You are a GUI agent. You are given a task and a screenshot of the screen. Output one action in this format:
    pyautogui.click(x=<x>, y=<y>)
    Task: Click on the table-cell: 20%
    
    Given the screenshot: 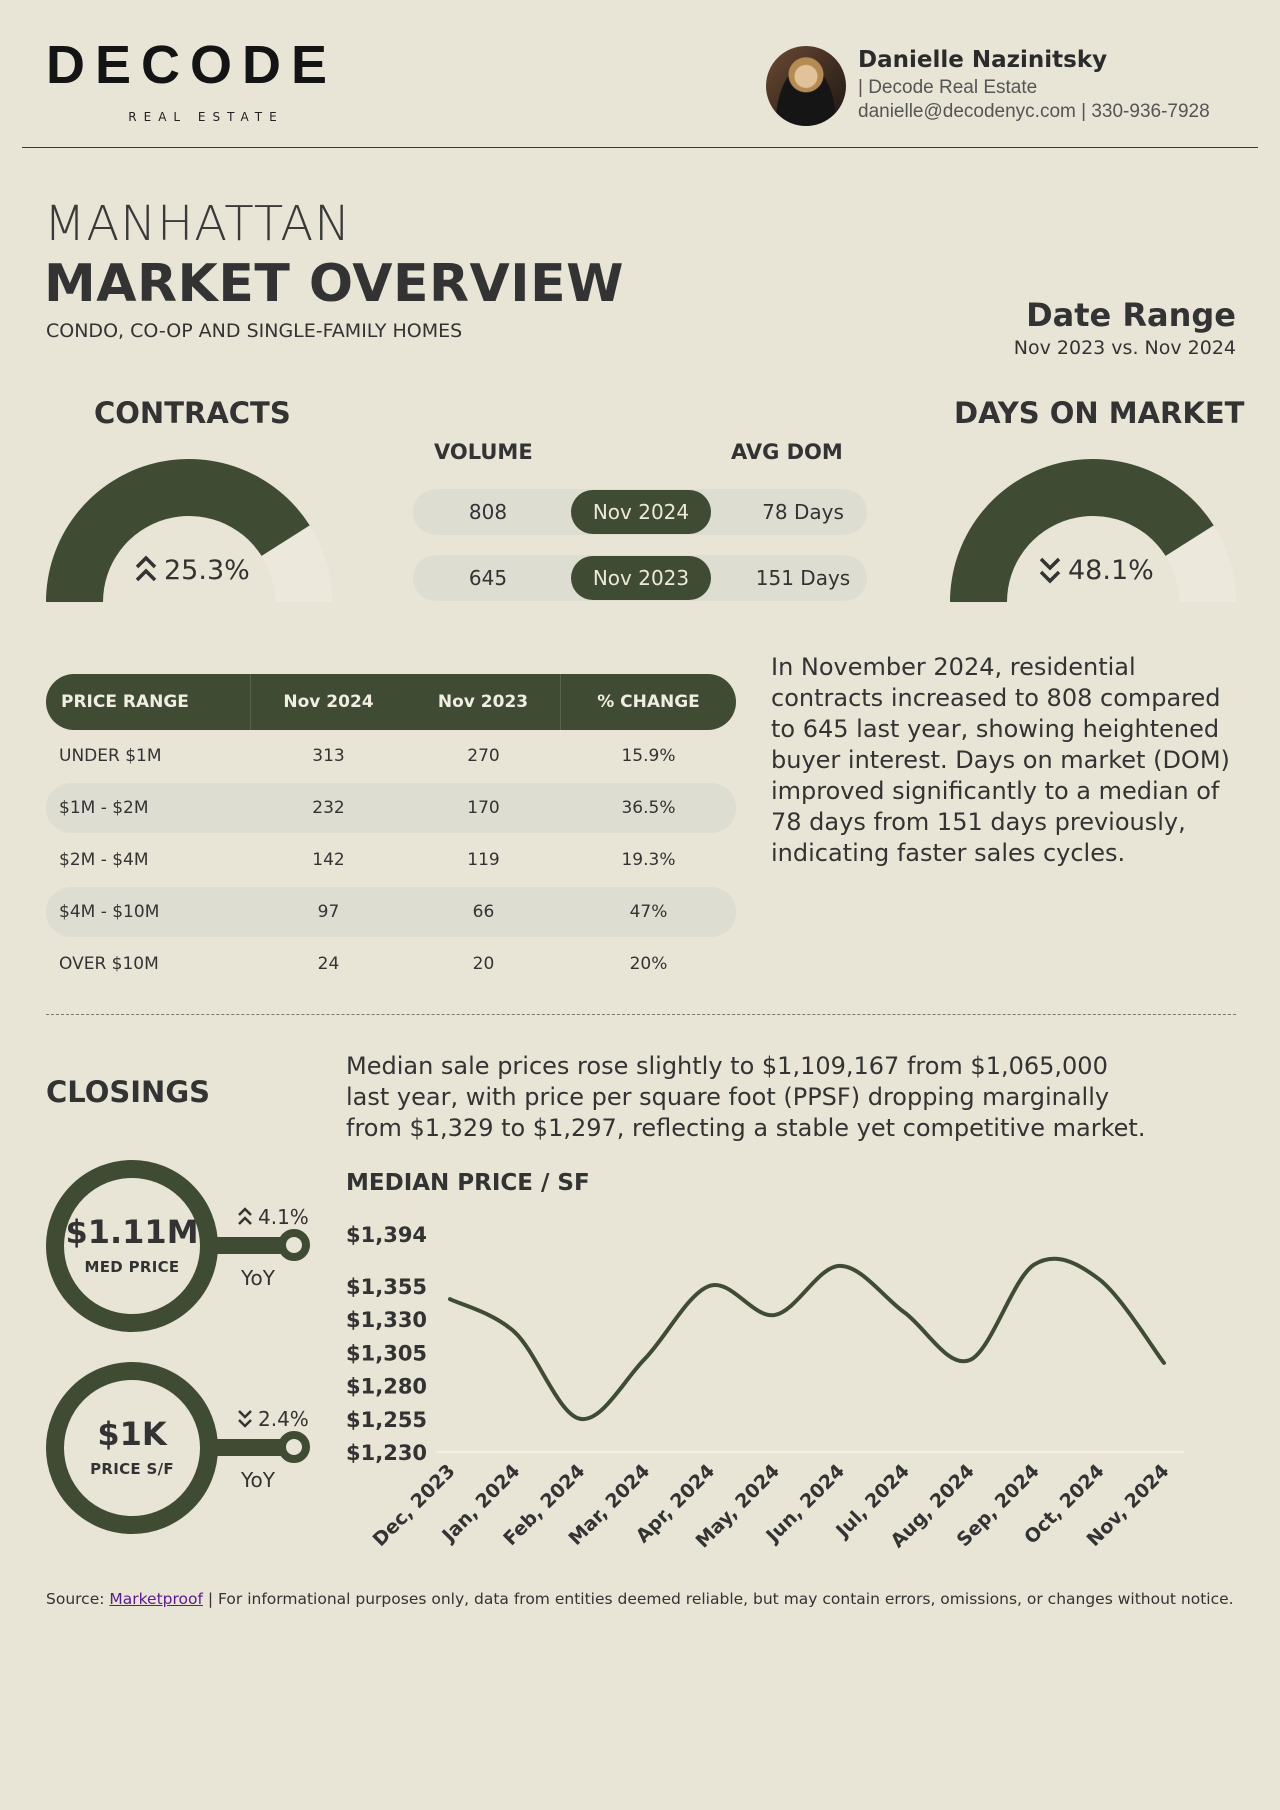 What is the action you would take?
    pyautogui.click(x=648, y=964)
    